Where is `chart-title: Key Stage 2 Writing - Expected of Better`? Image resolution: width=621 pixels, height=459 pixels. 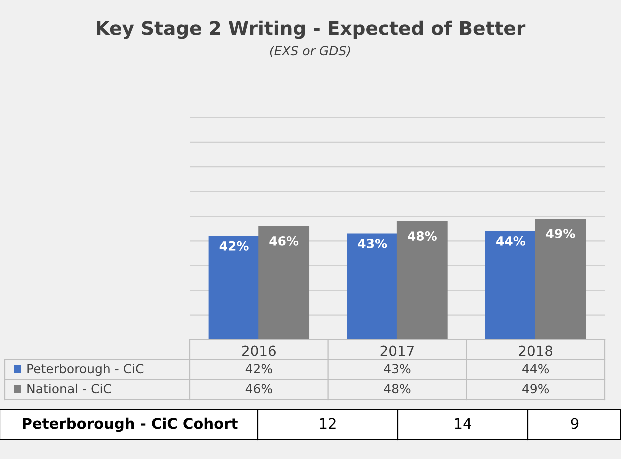 chart-title: Key Stage 2 Writing - Expected of Better is located at coordinates (311, 30).